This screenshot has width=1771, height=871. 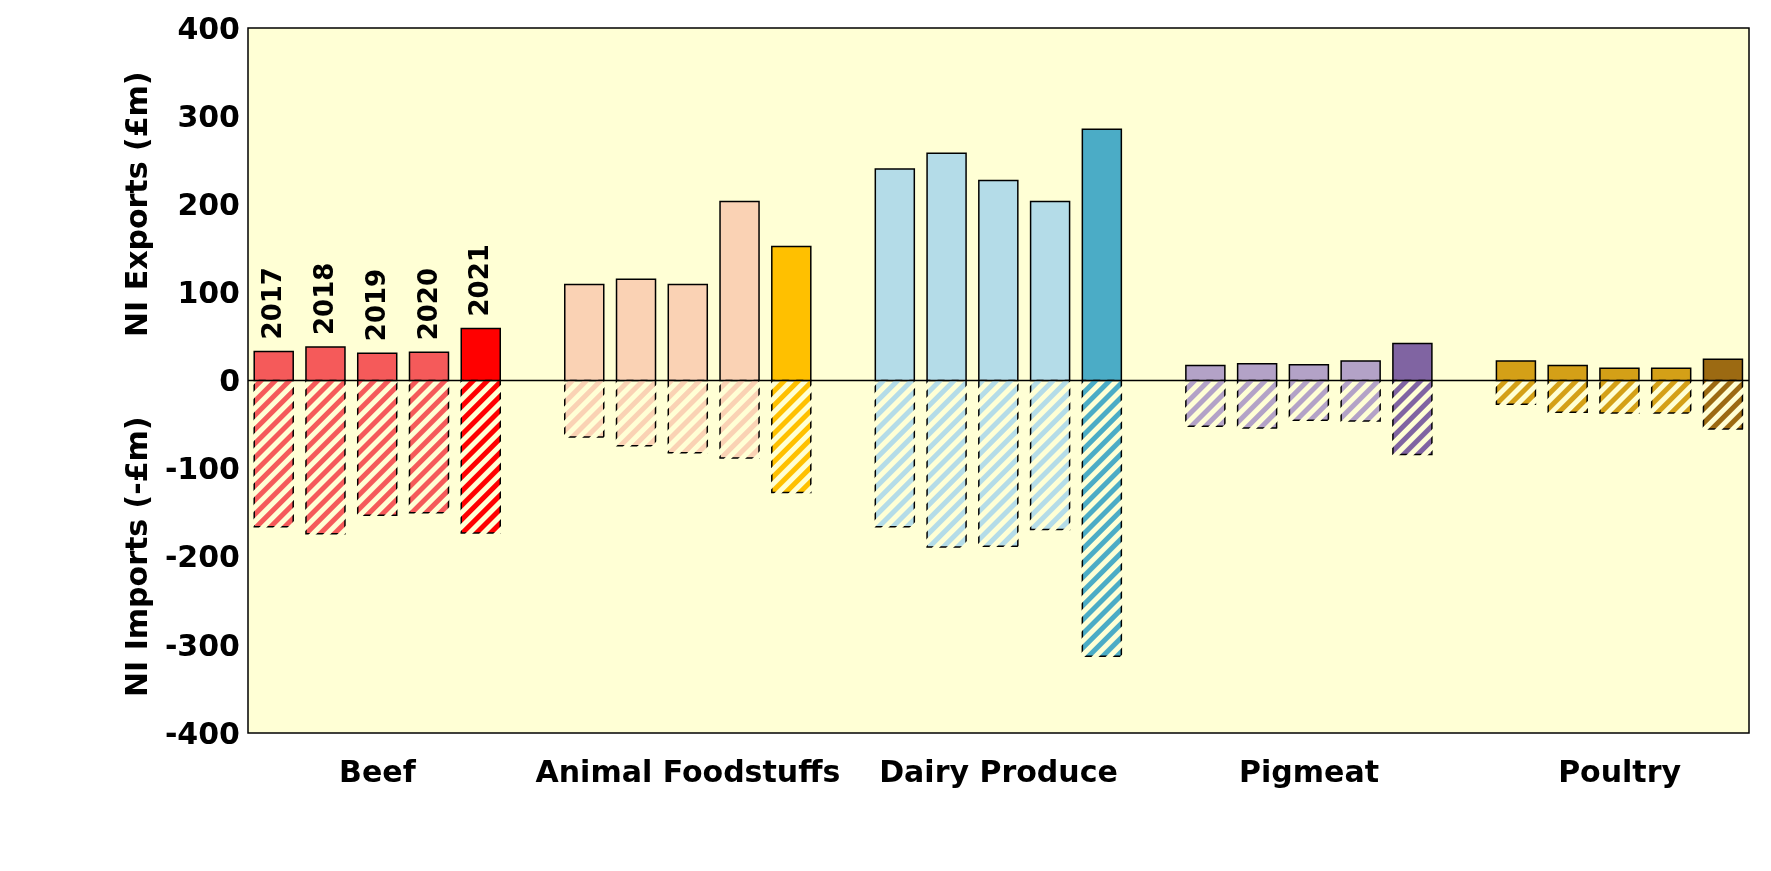 What do you see at coordinates (208, 204) in the screenshot?
I see `y-tick-label: 200` at bounding box center [208, 204].